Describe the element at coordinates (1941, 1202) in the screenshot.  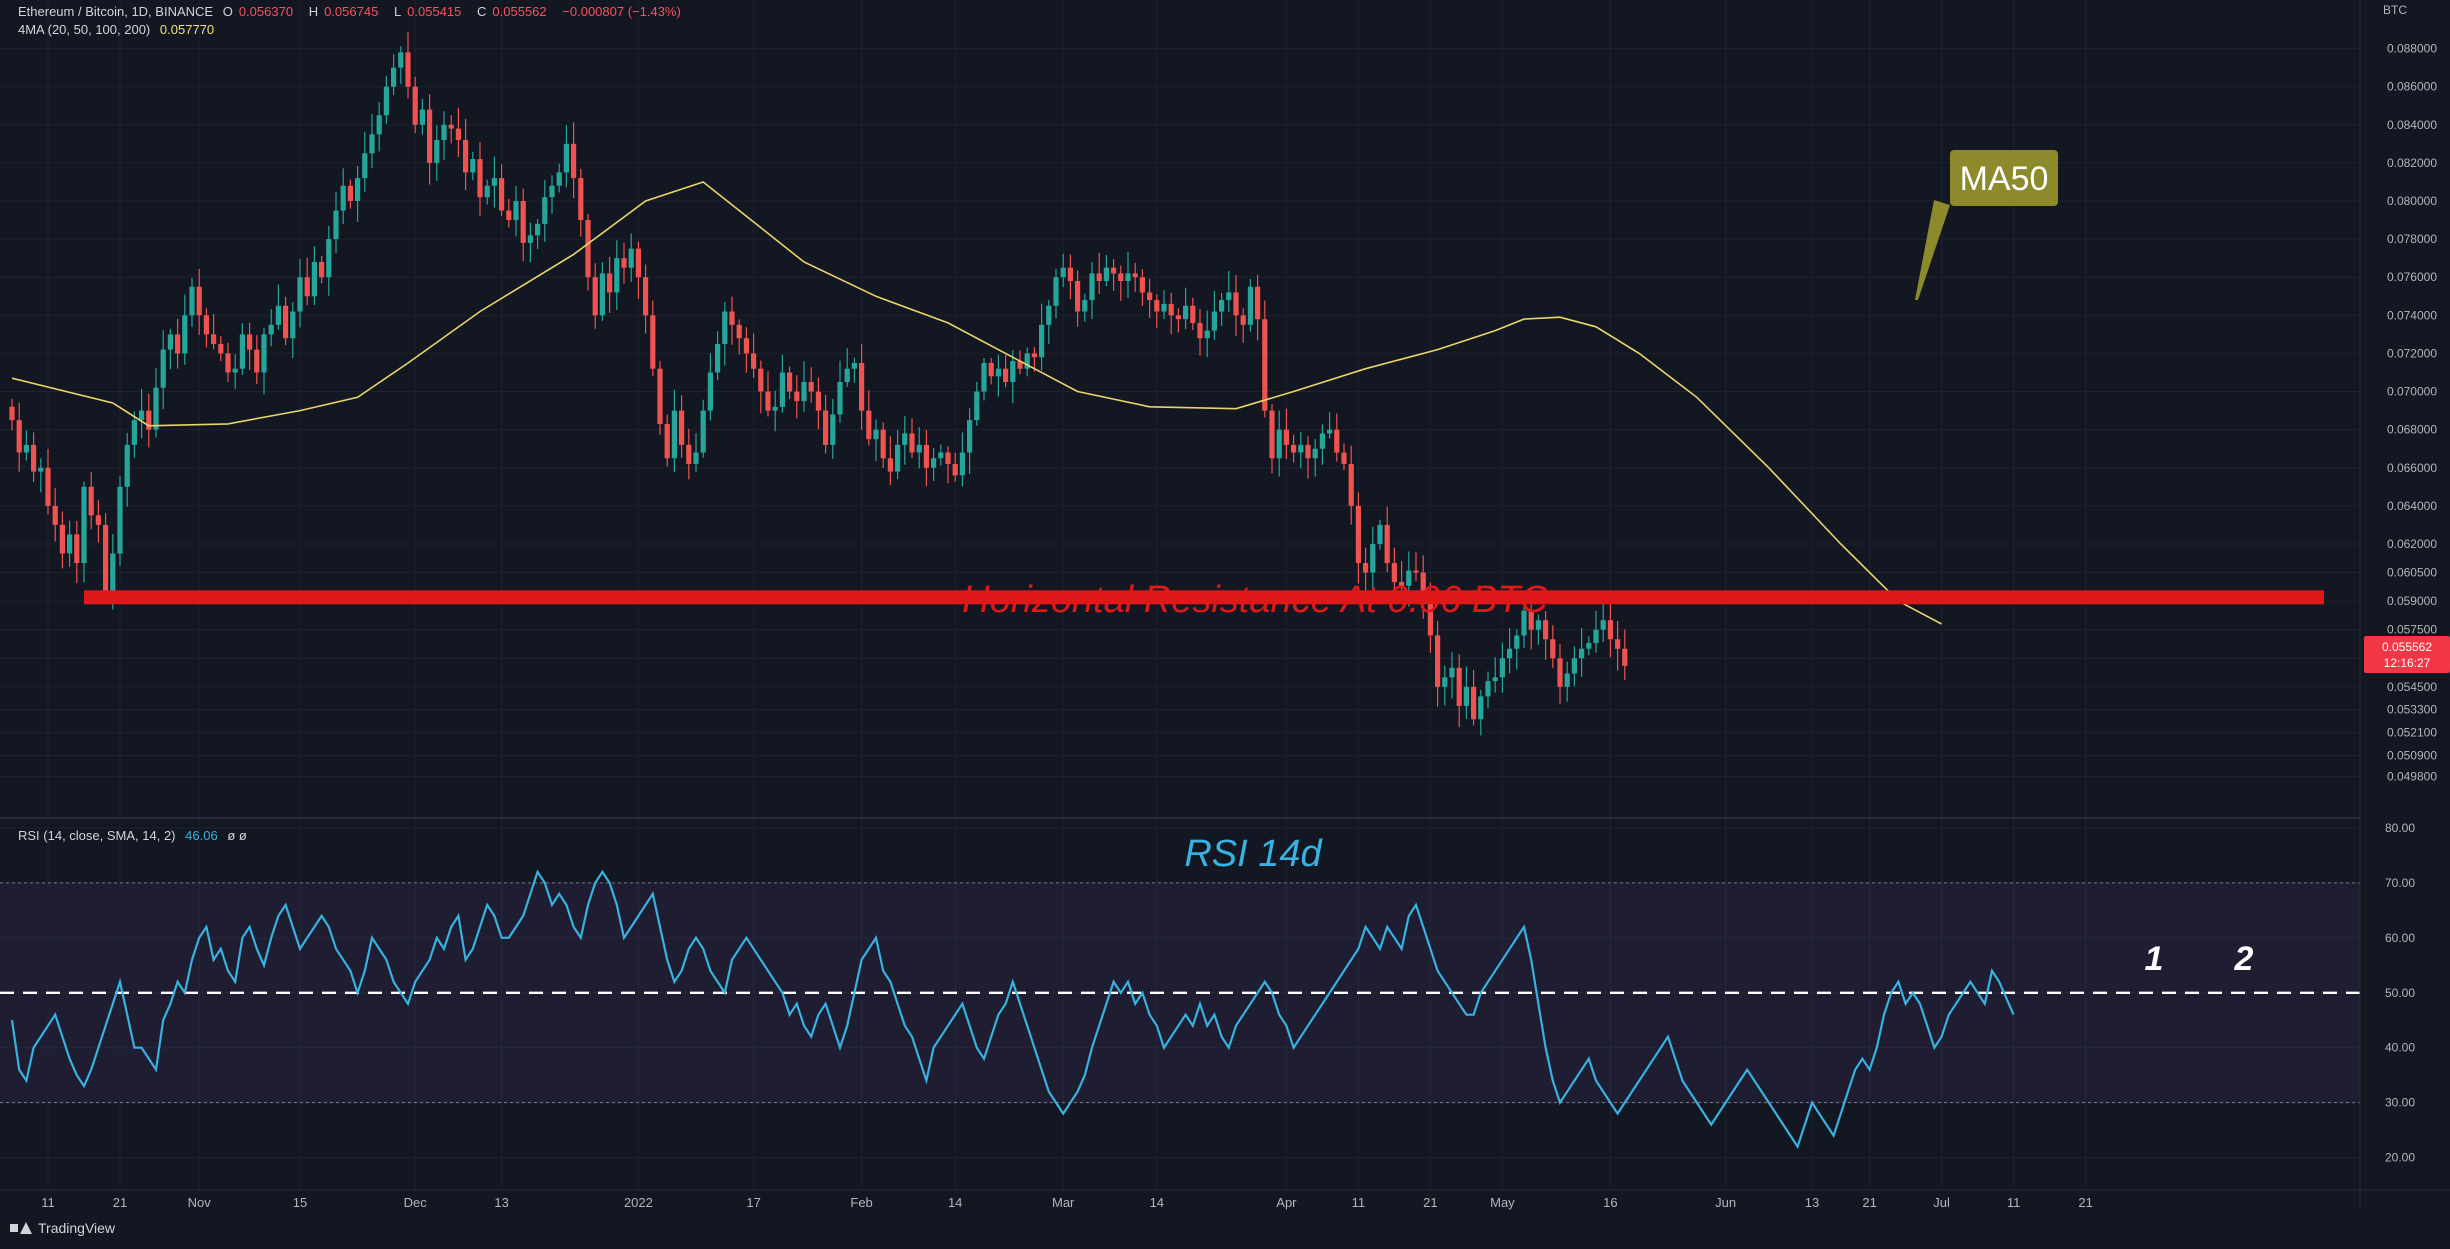
I see `time-tick-label: Jul` at that location.